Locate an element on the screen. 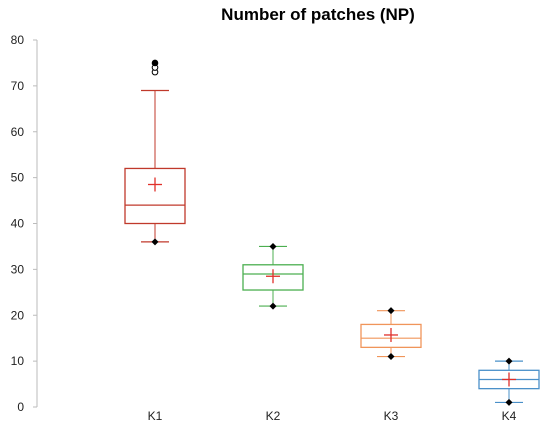  box-k2 is located at coordinates (273, 276).